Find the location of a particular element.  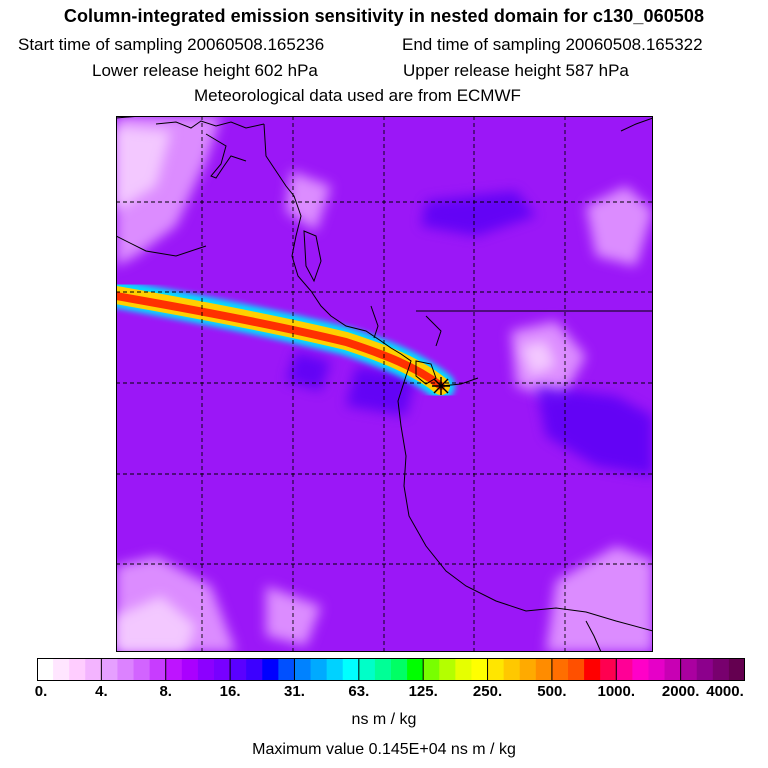

release-point-marker is located at coordinates (441, 386).